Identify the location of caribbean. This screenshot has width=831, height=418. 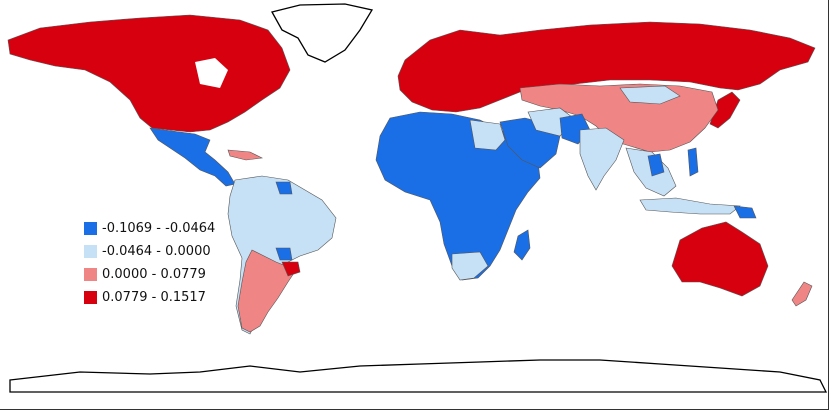
(245, 155).